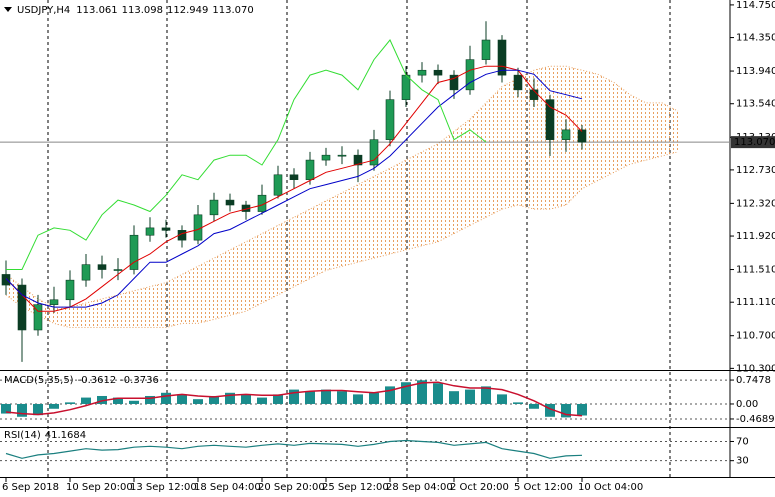  Describe the element at coordinates (755, 170) in the screenshot. I see `y-tick-label: 112.730` at that location.